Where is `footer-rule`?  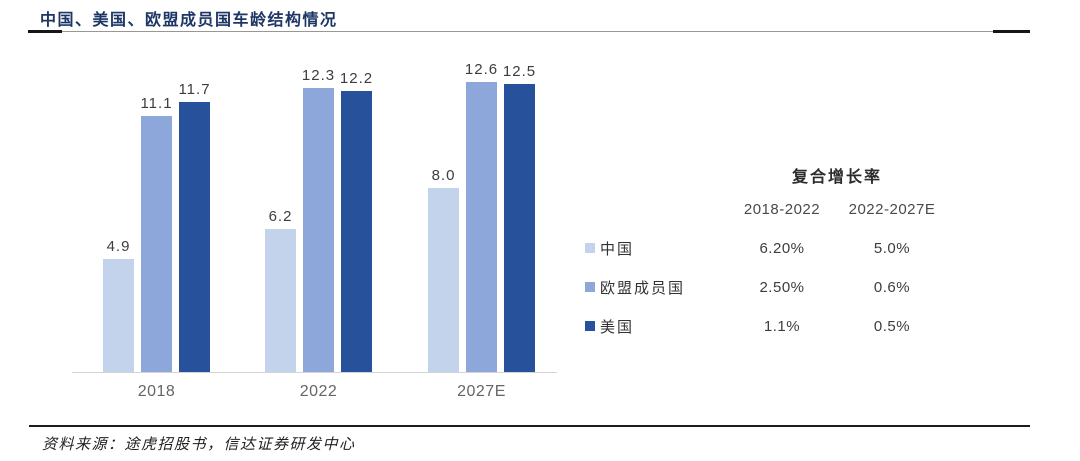 footer-rule is located at coordinates (529, 426).